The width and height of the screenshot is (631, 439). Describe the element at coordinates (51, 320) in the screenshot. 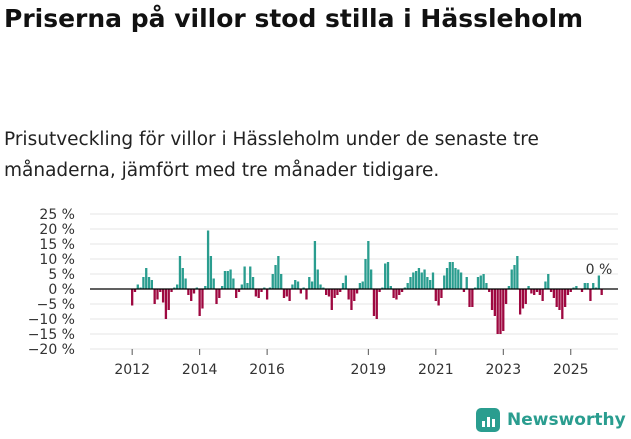

I see `y-tick-label: −10 %` at that location.